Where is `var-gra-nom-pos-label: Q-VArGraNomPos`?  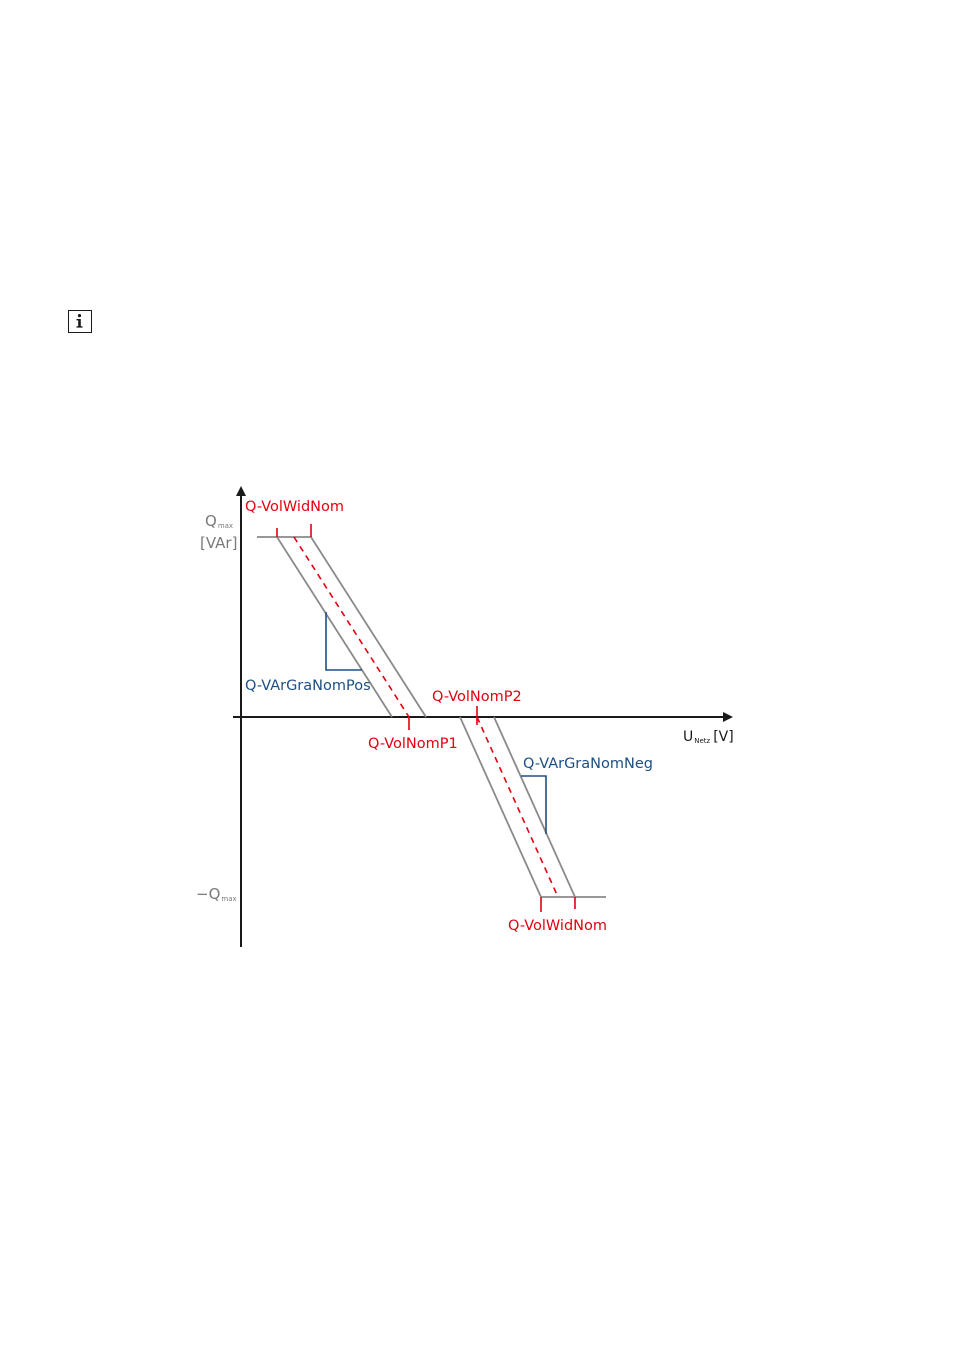
var-gra-nom-pos-label: Q-VArGraNomPos is located at coordinates (308, 686).